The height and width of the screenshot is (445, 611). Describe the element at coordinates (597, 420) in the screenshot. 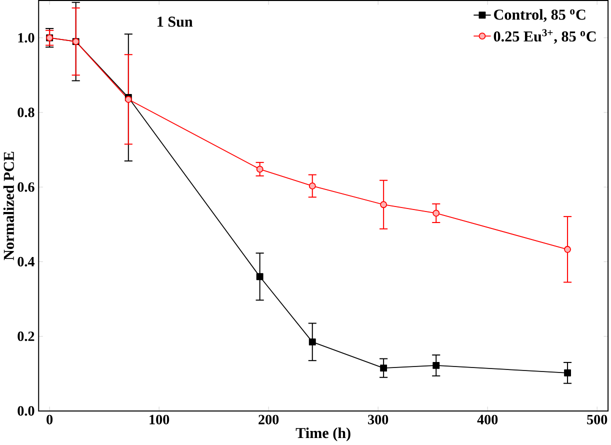

I see `x-tick-label: 500` at that location.